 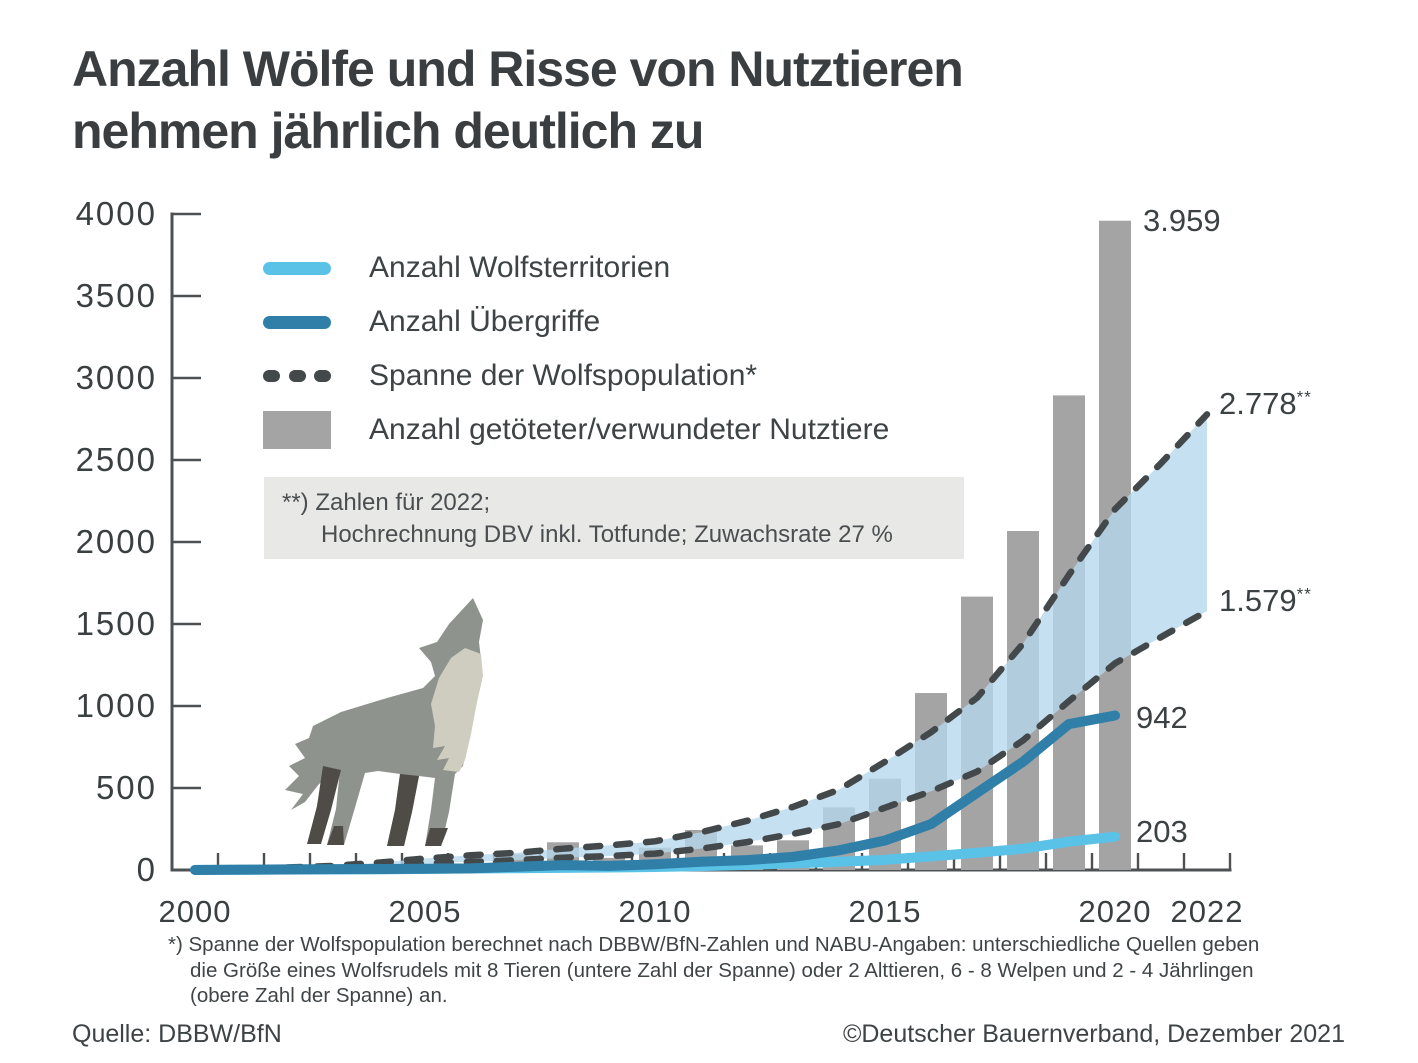 What do you see at coordinates (297, 268) in the screenshot?
I see `territorien-line-swatch-icon` at bounding box center [297, 268].